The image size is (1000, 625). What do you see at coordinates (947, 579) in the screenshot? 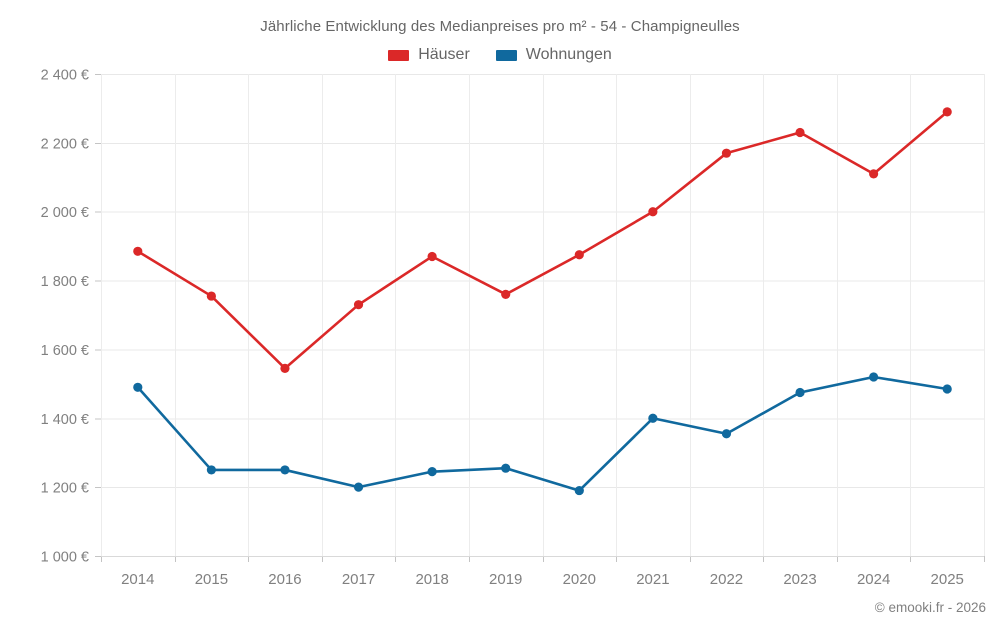
I see `x-axis-tick-label: 2025` at bounding box center [947, 579].